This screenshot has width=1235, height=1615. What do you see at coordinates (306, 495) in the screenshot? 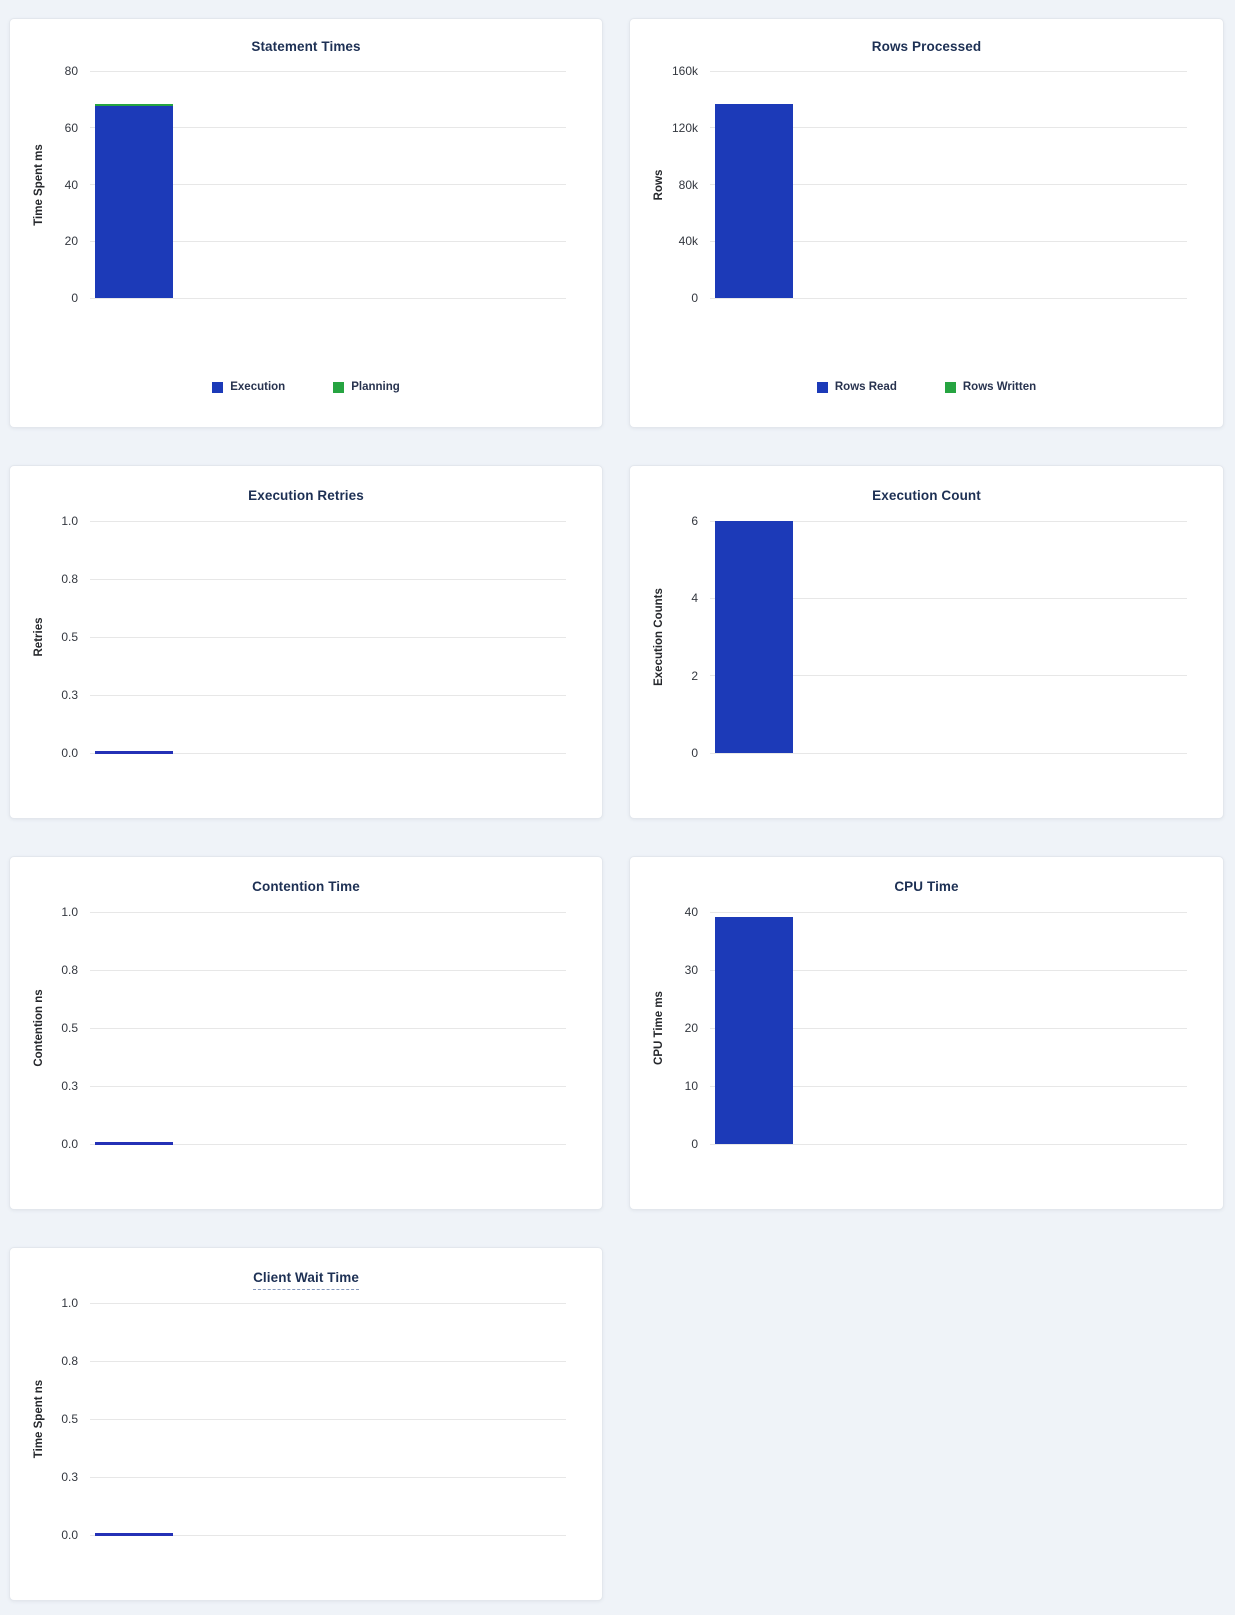
I see `chart-title: Execution Retries` at bounding box center [306, 495].